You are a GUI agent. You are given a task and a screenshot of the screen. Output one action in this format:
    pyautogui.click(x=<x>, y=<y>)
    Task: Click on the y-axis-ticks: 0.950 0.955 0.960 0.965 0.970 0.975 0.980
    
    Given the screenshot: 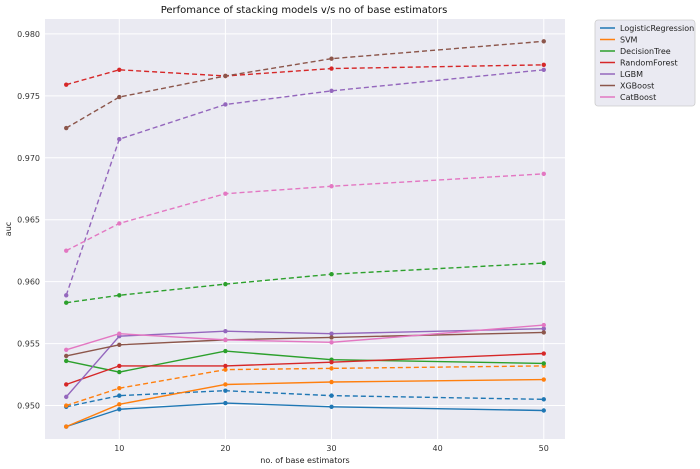 What is the action you would take?
    pyautogui.click(x=28, y=220)
    